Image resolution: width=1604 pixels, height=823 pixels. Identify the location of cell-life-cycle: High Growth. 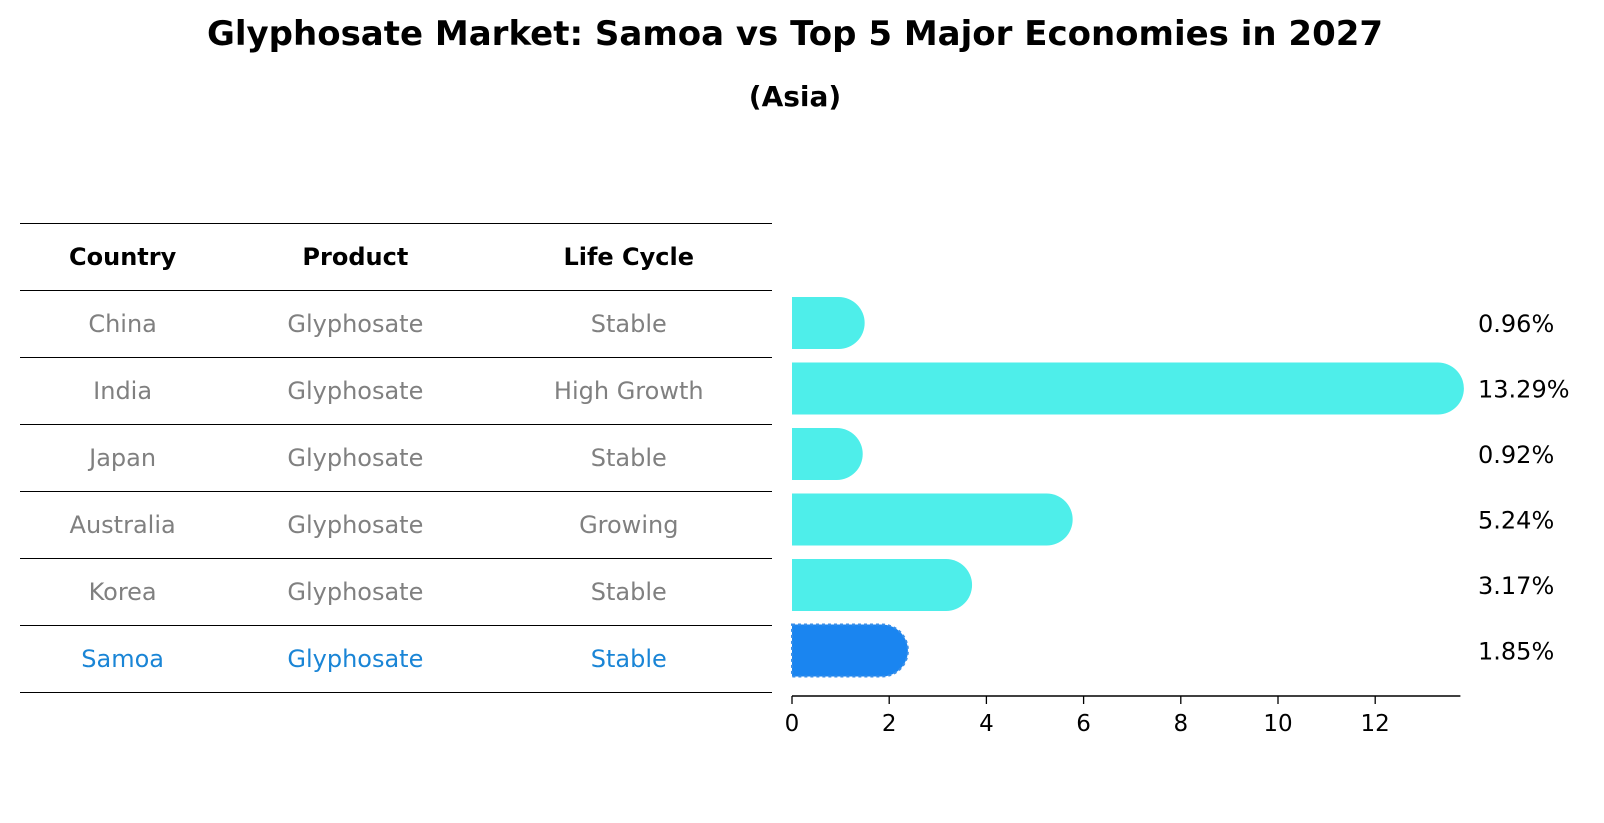
(628, 391).